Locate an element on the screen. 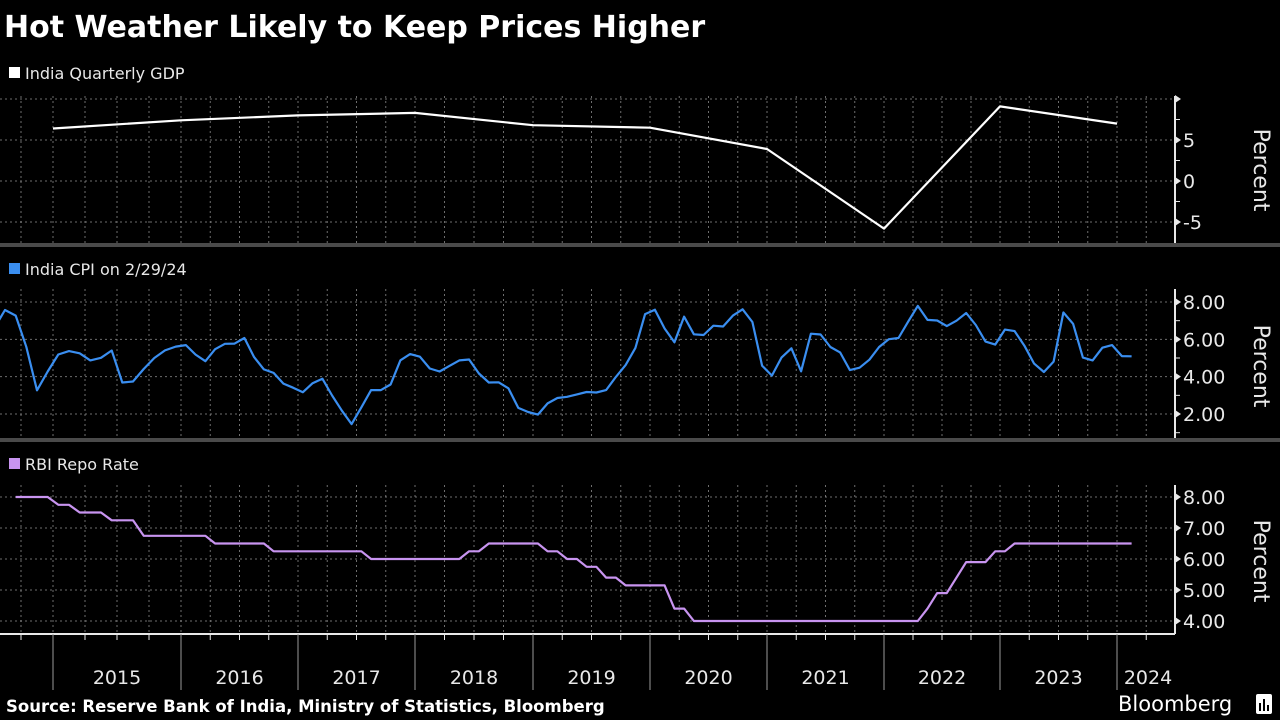 Image resolution: width=1280 pixels, height=720 pixels. y-axis-label-repo: Percent is located at coordinates (1260, 561).